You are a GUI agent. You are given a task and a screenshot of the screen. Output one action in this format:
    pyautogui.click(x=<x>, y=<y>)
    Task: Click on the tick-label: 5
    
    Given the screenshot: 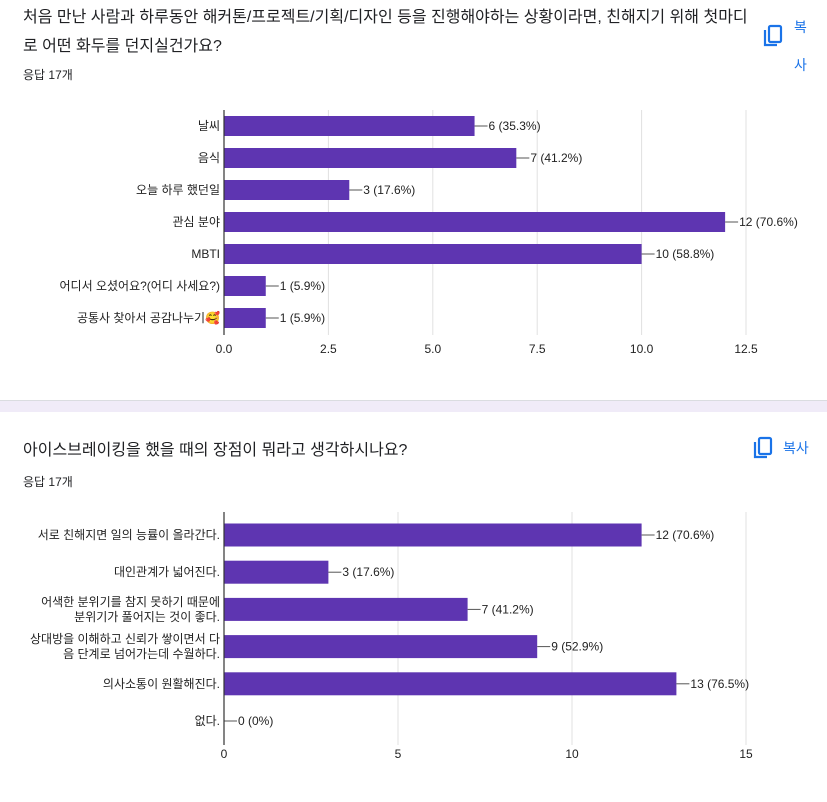 What is the action you would take?
    pyautogui.click(x=398, y=754)
    